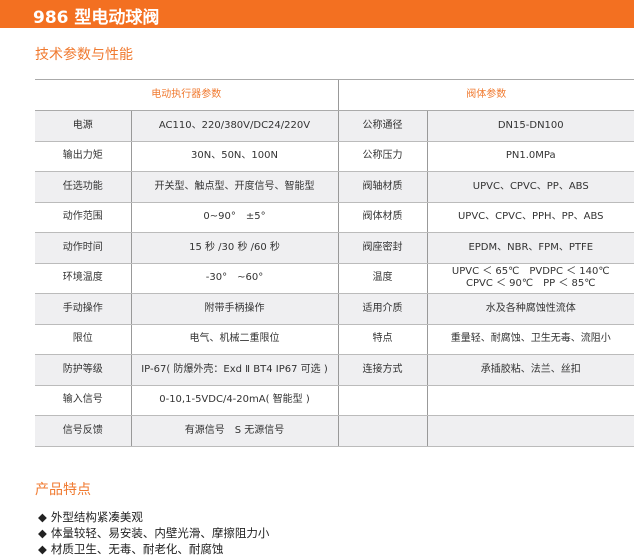 The width and height of the screenshot is (634, 558). What do you see at coordinates (382, 370) in the screenshot?
I see `body-label: 连接方式` at bounding box center [382, 370].